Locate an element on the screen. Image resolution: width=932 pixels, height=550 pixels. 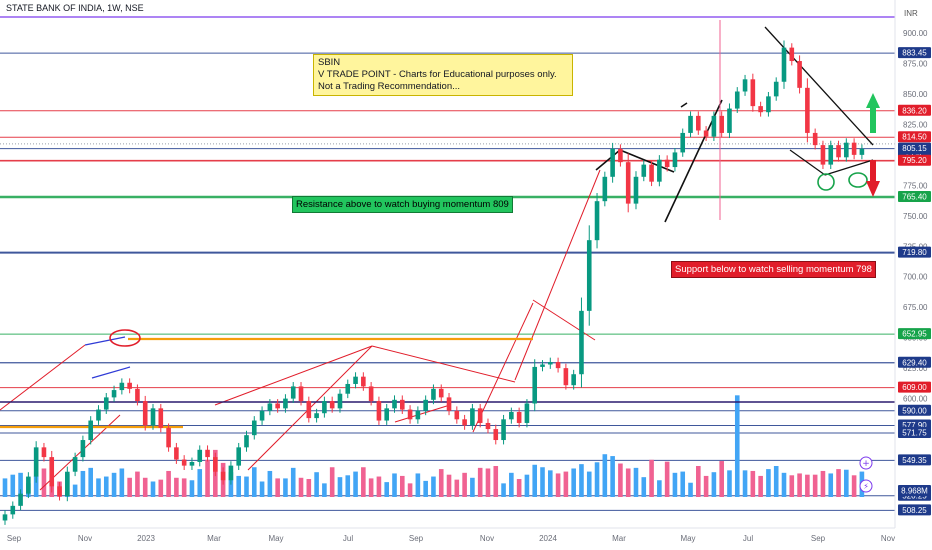
price-tag-719.80 is located at coordinates (914, 252).